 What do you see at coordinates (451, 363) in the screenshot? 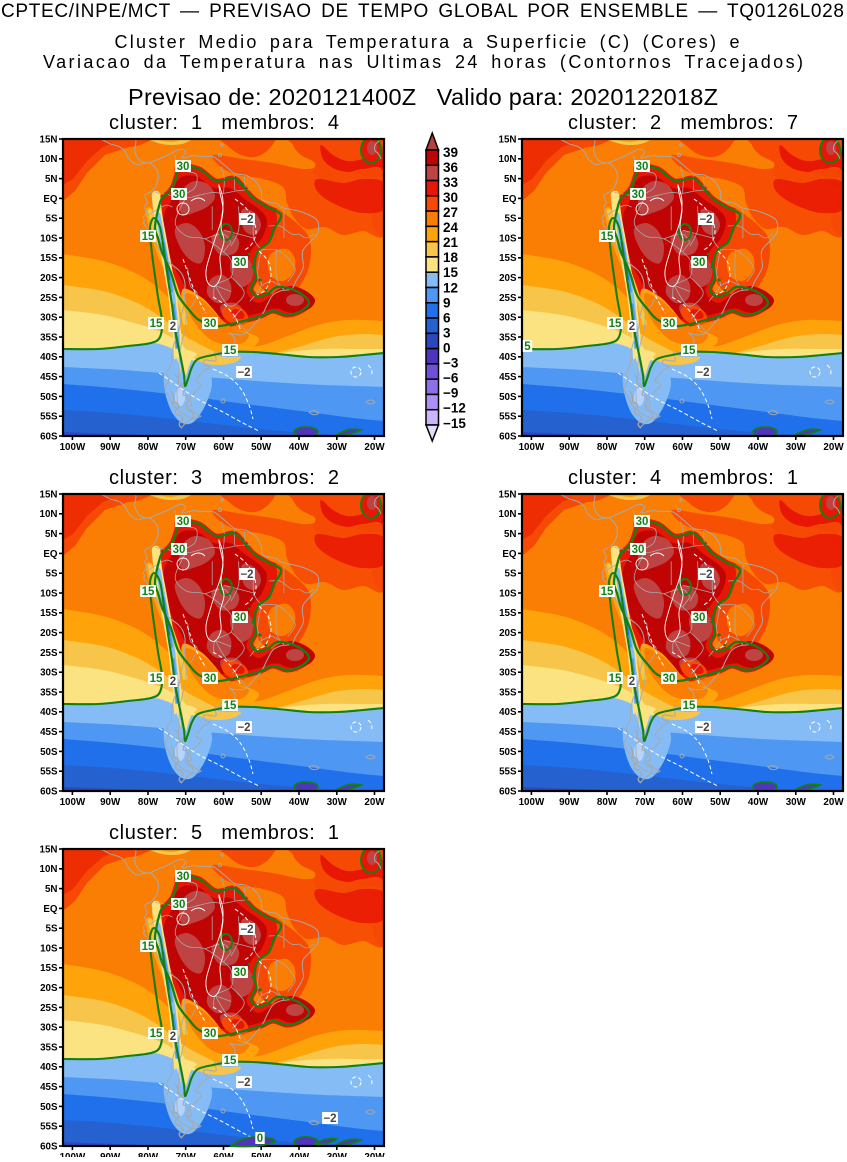
I see `svg-text: −3` at bounding box center [451, 363].